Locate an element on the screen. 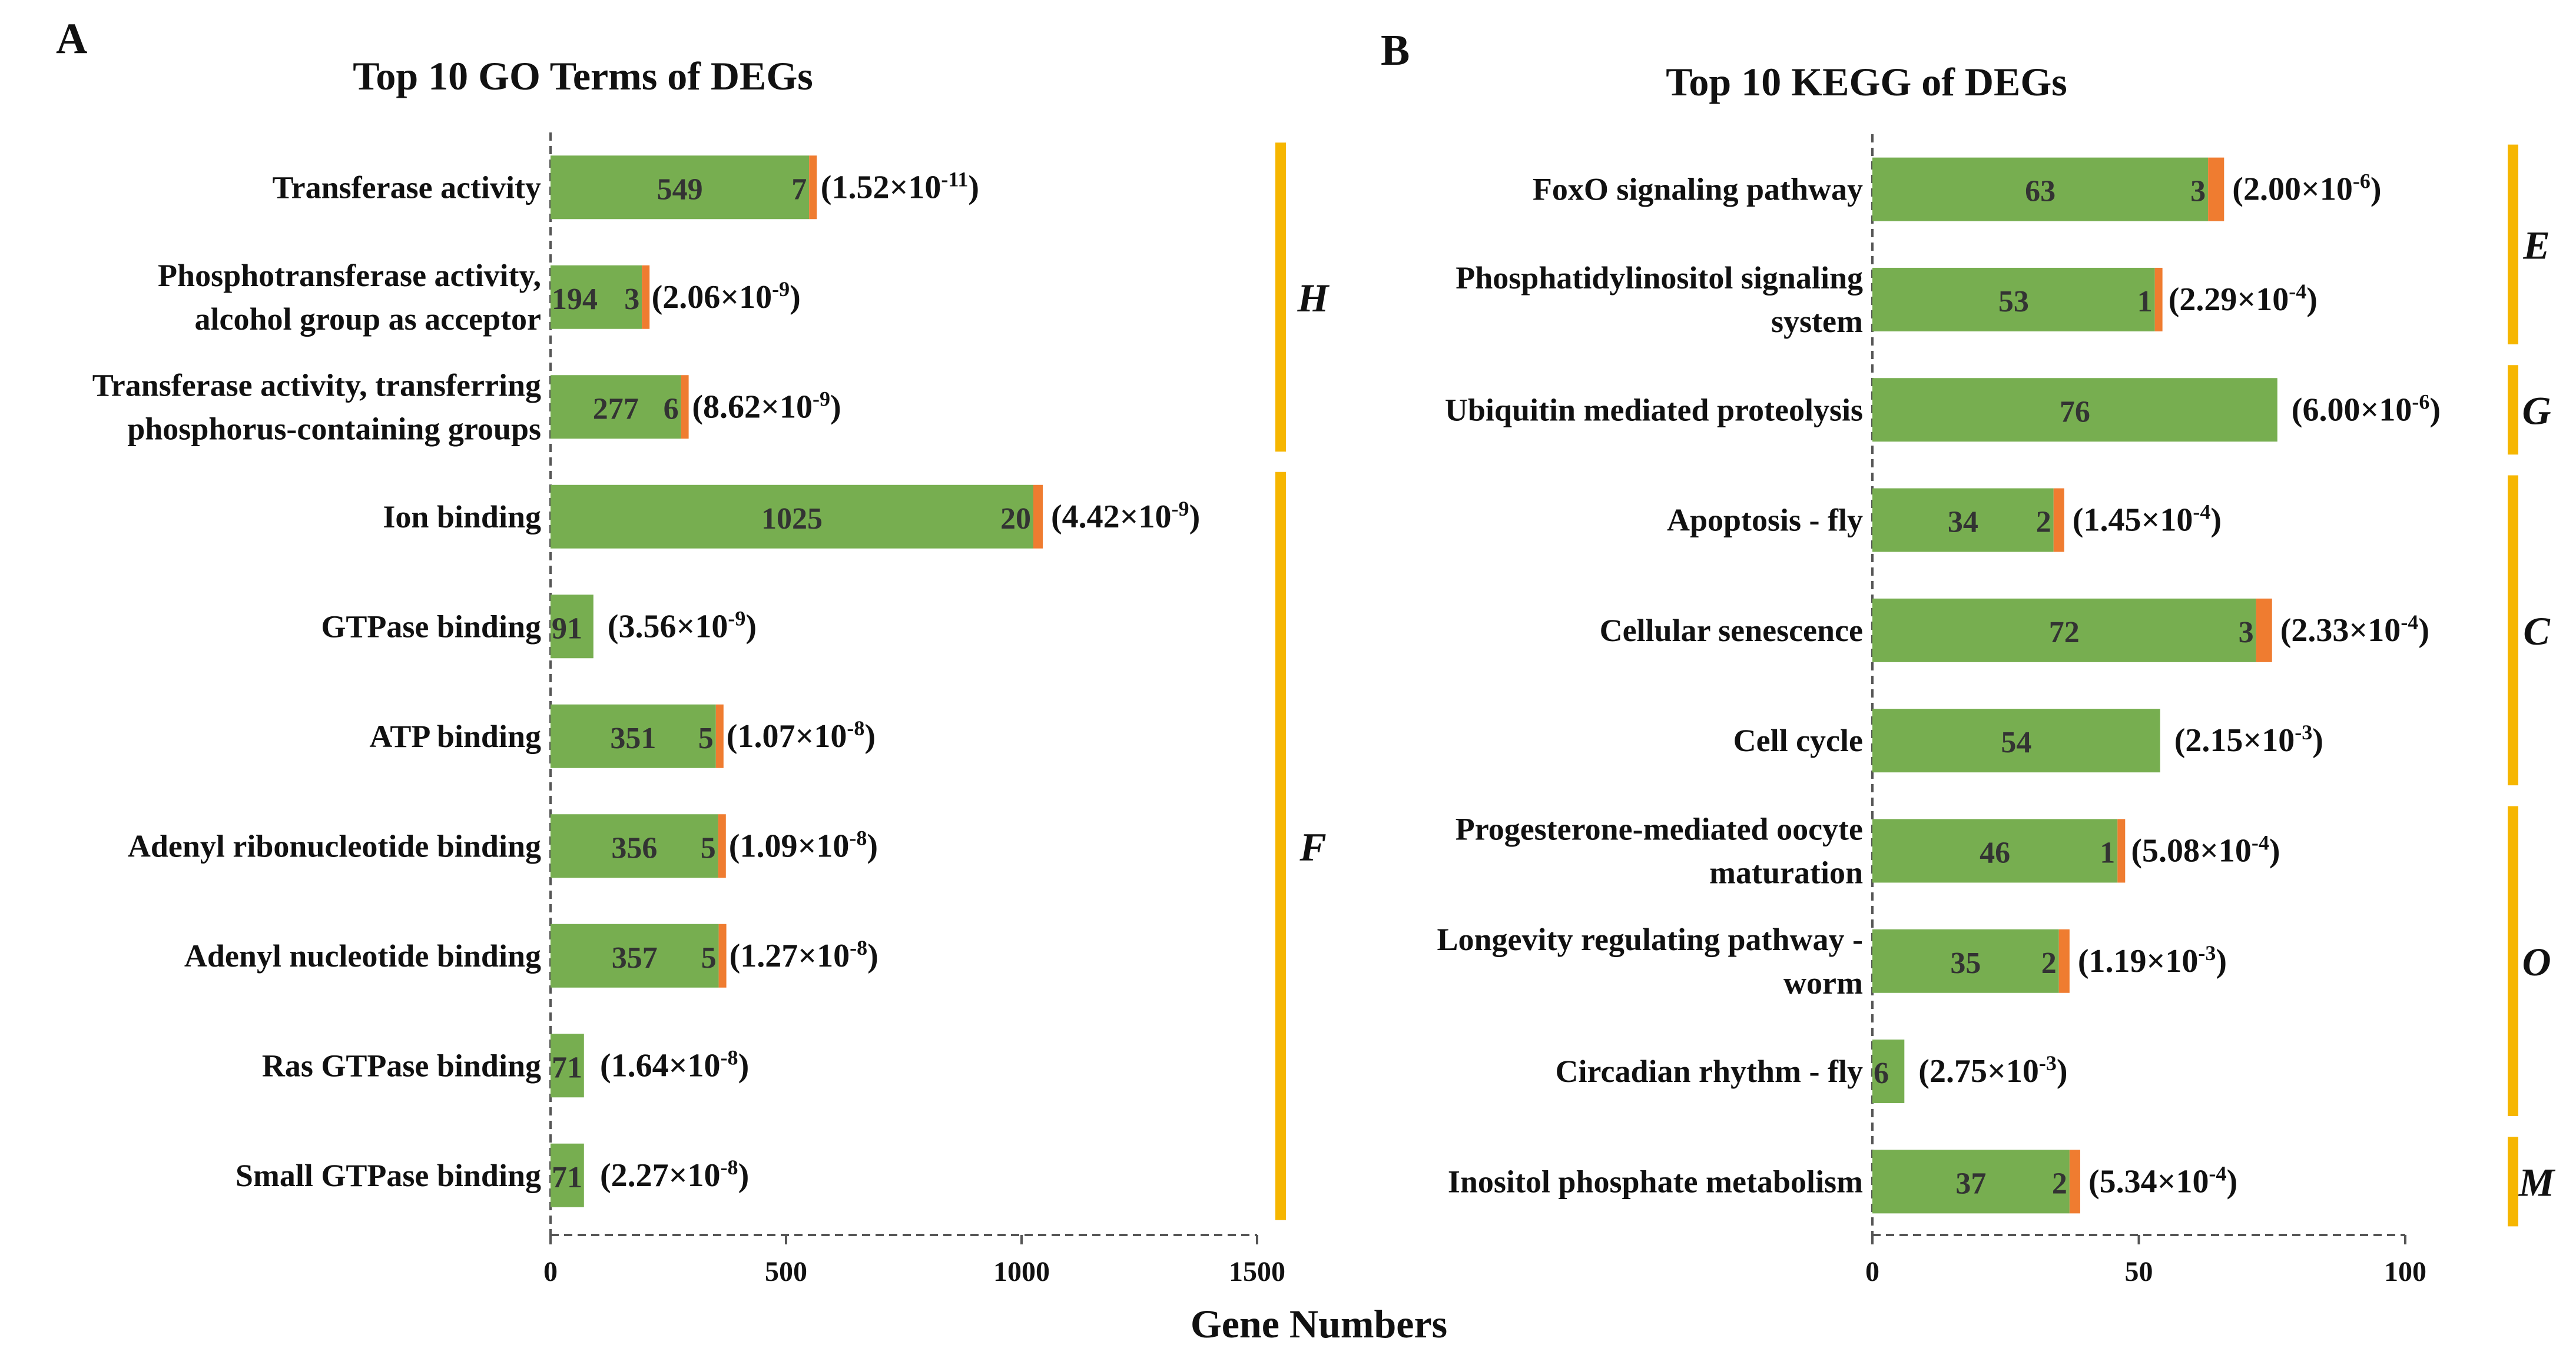 The image size is (2576, 1368). x-tick-label: 1500 is located at coordinates (1257, 1271).